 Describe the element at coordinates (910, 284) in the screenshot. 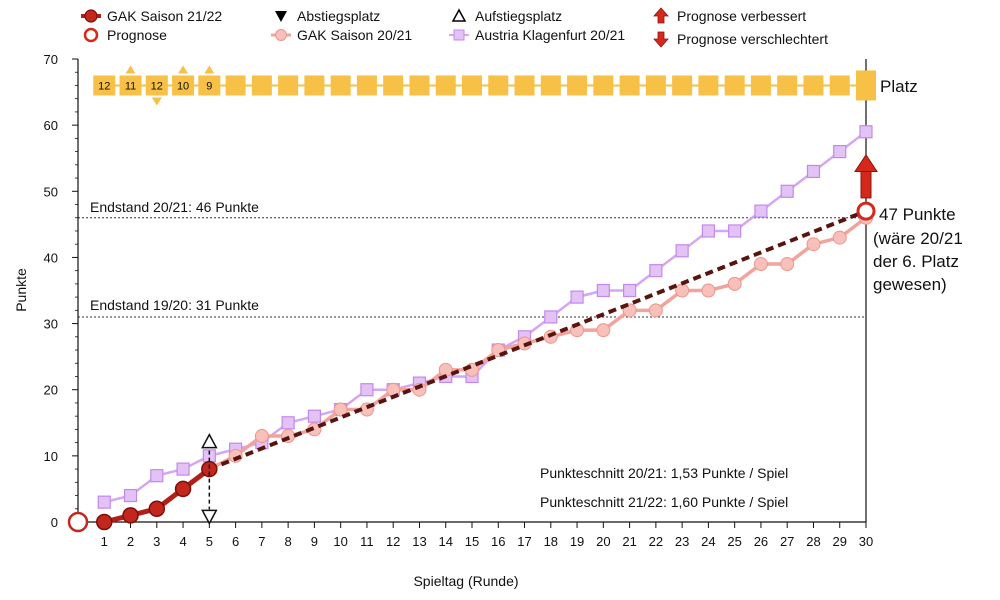

I see `prognose-annotation-line-4: gewesen)` at that location.